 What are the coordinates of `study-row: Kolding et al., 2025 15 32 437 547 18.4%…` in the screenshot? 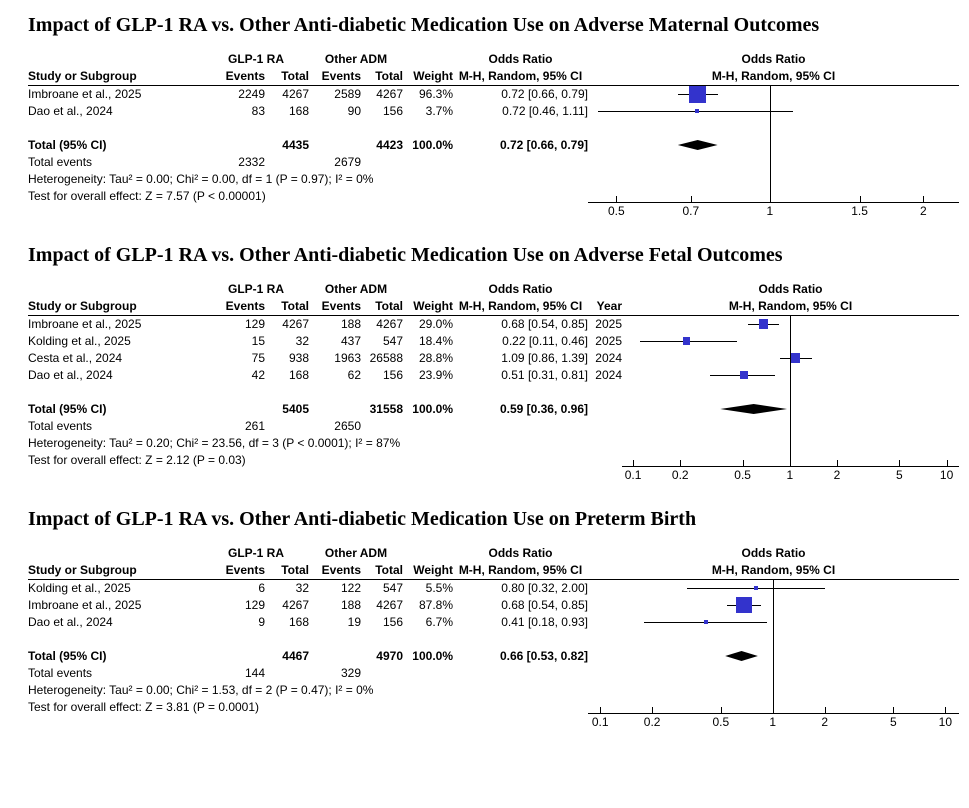 It's located at (325, 341).